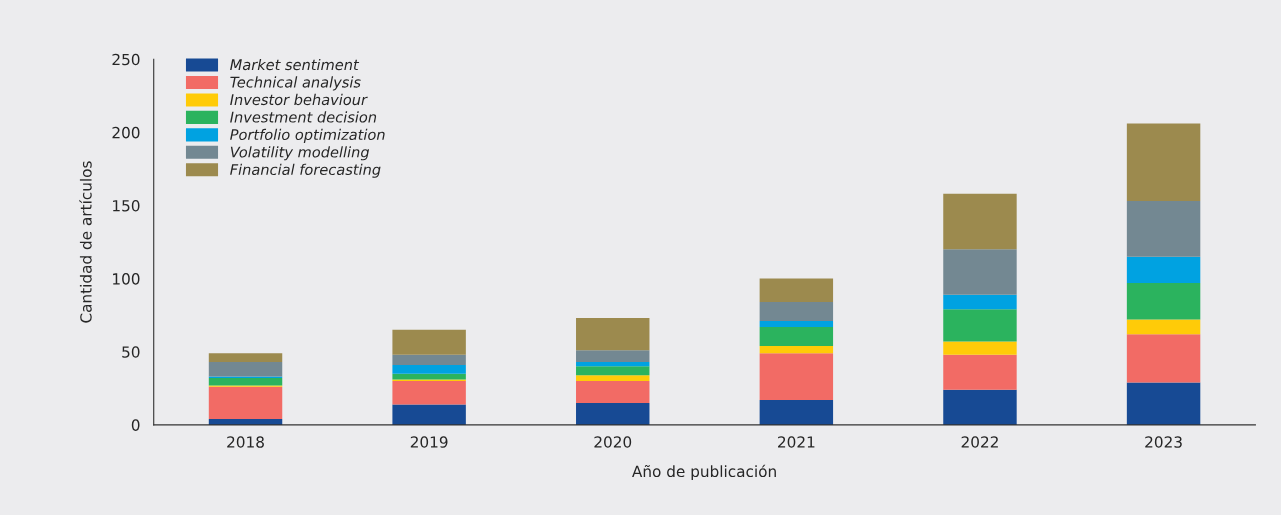  What do you see at coordinates (300, 153) in the screenshot?
I see `legend-label: Volatility modelling` at bounding box center [300, 153].